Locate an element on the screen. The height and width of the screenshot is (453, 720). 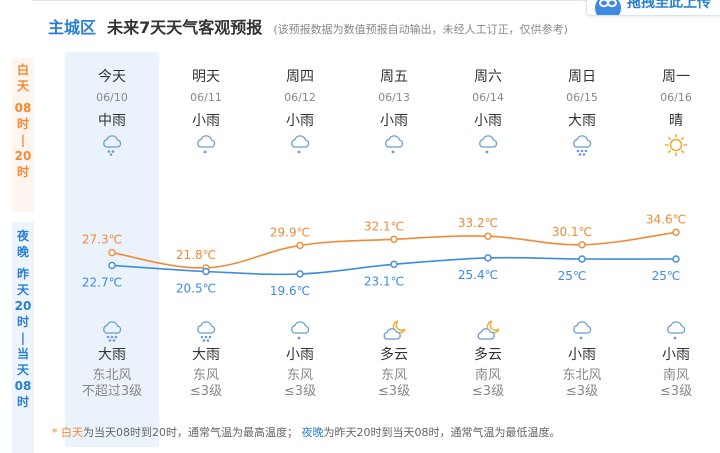
wind-info: 东风 ≤3级 is located at coordinates (394, 384).